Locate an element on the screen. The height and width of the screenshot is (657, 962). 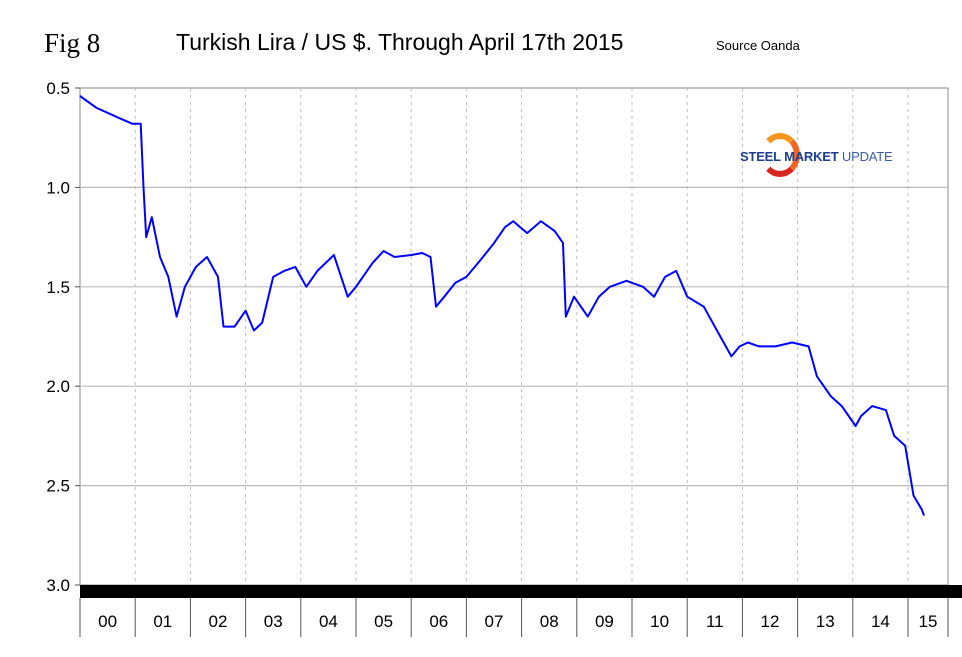
x-tick-label: 05 is located at coordinates (383, 621).